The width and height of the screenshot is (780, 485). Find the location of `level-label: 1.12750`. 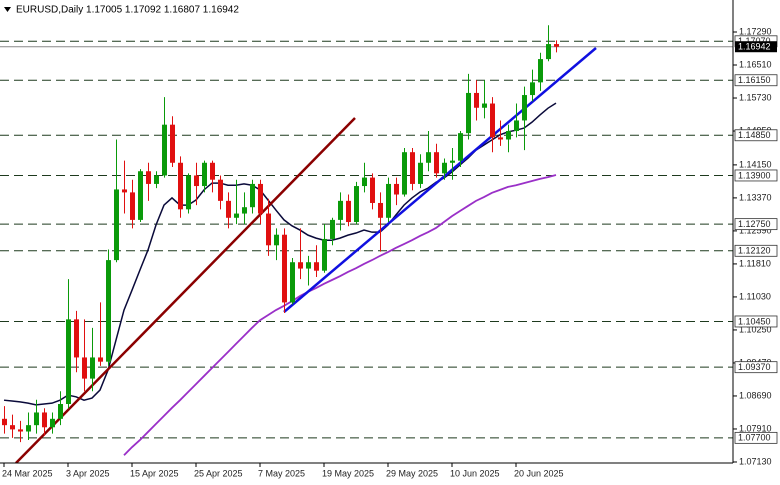

level-label: 1.12750 is located at coordinates (754, 224).